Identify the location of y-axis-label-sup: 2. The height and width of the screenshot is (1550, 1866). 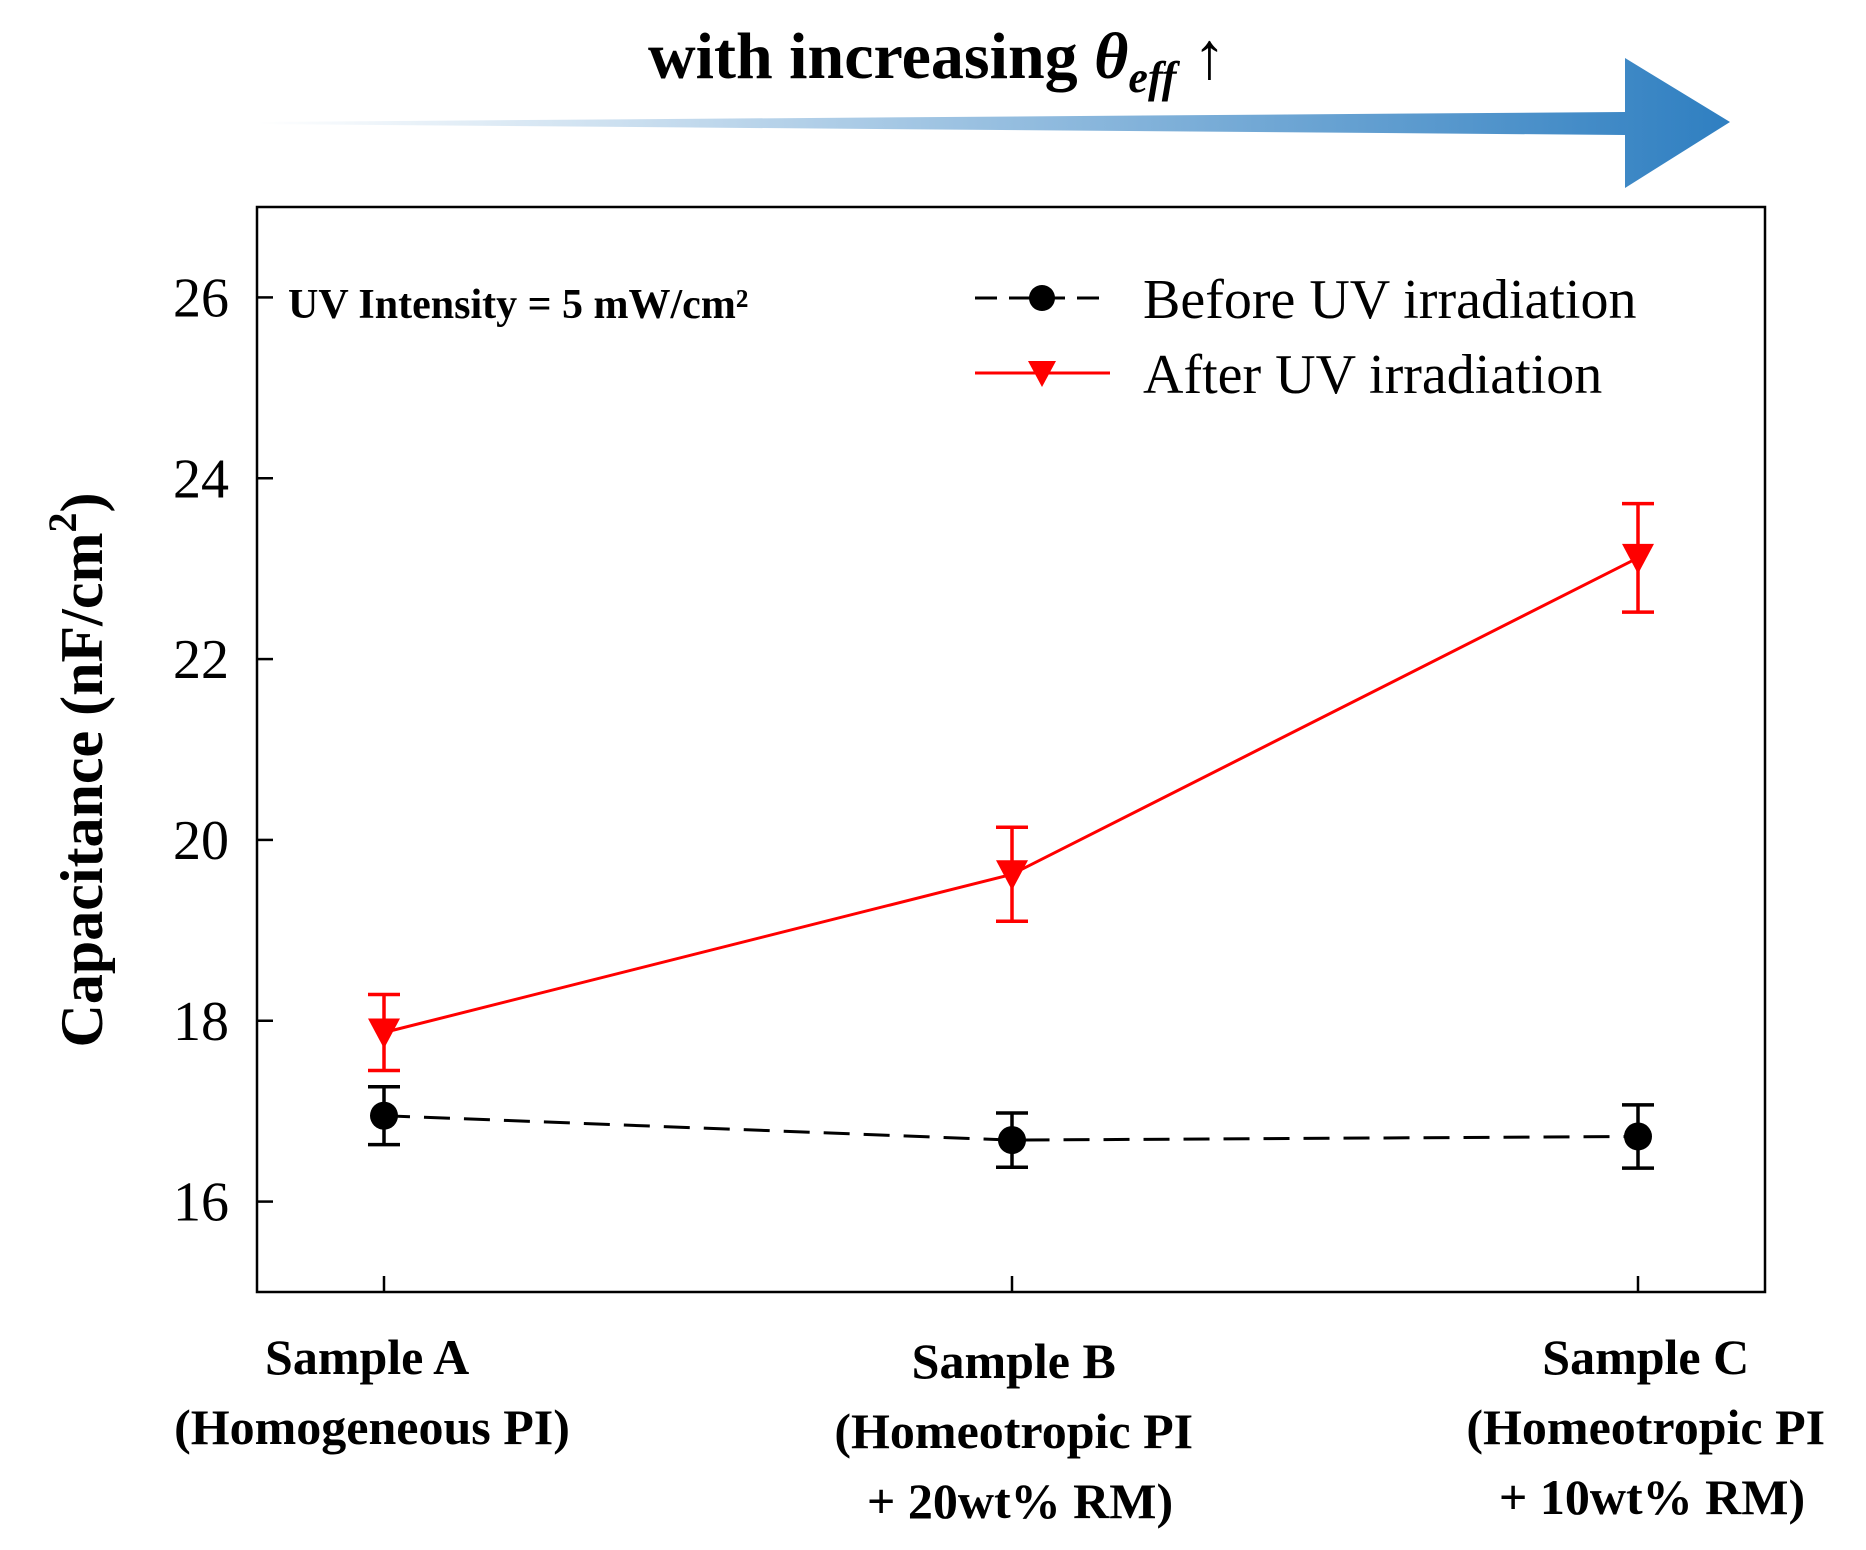
(62, 523).